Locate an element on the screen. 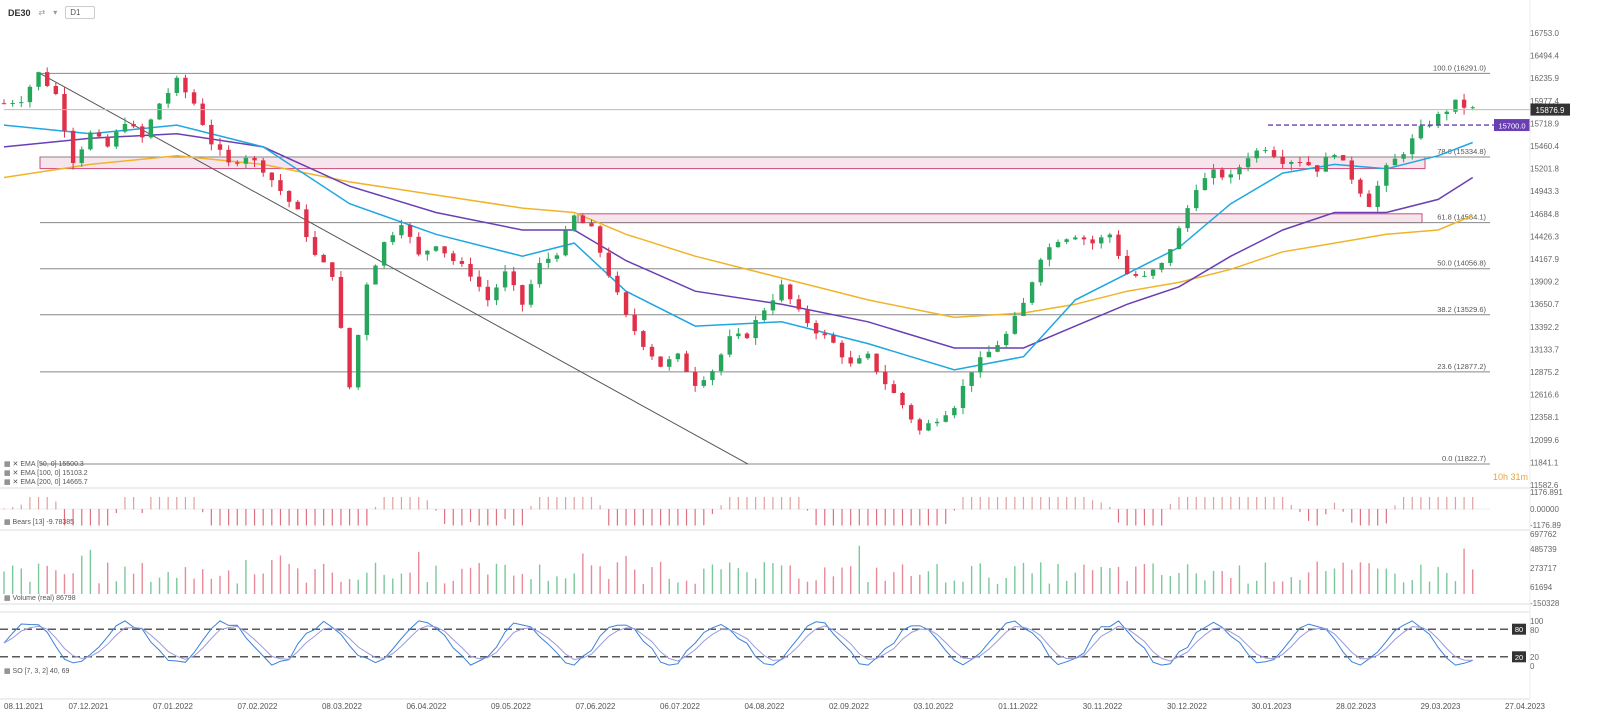  x-tick-label: 03.10.2022 is located at coordinates (933, 706).